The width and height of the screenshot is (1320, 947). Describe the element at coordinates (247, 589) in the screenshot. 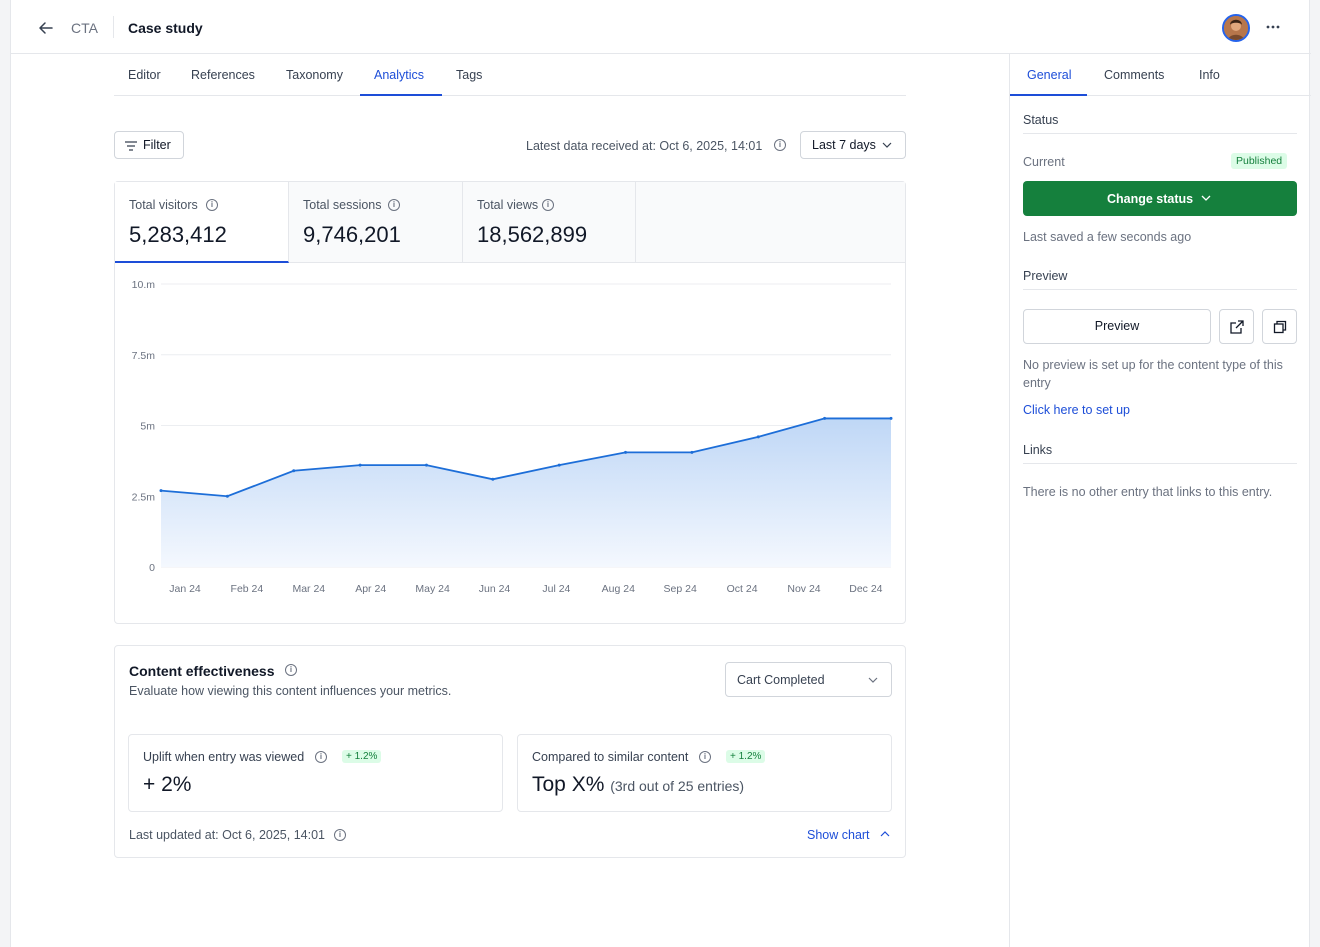

I see `x-tick-label: Feb 24` at that location.